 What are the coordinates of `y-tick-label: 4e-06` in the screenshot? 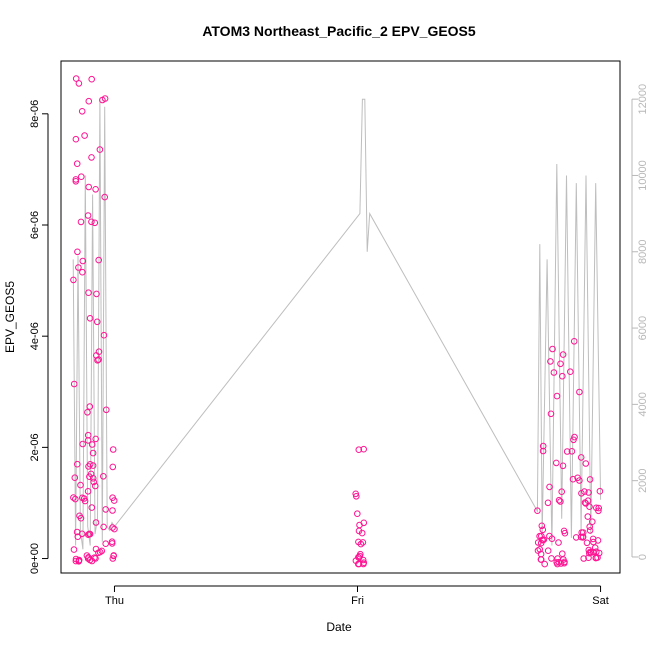 It's located at (35, 336).